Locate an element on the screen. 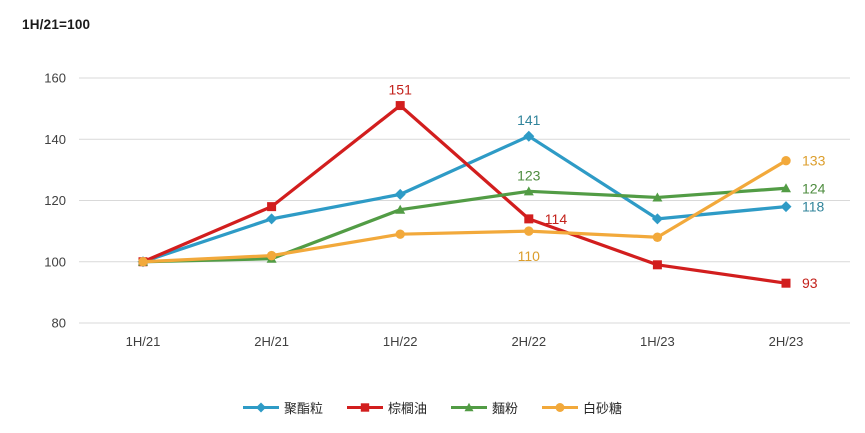 The image size is (865, 433). x-tick-2H/22: 2H/22 is located at coordinates (528, 341).